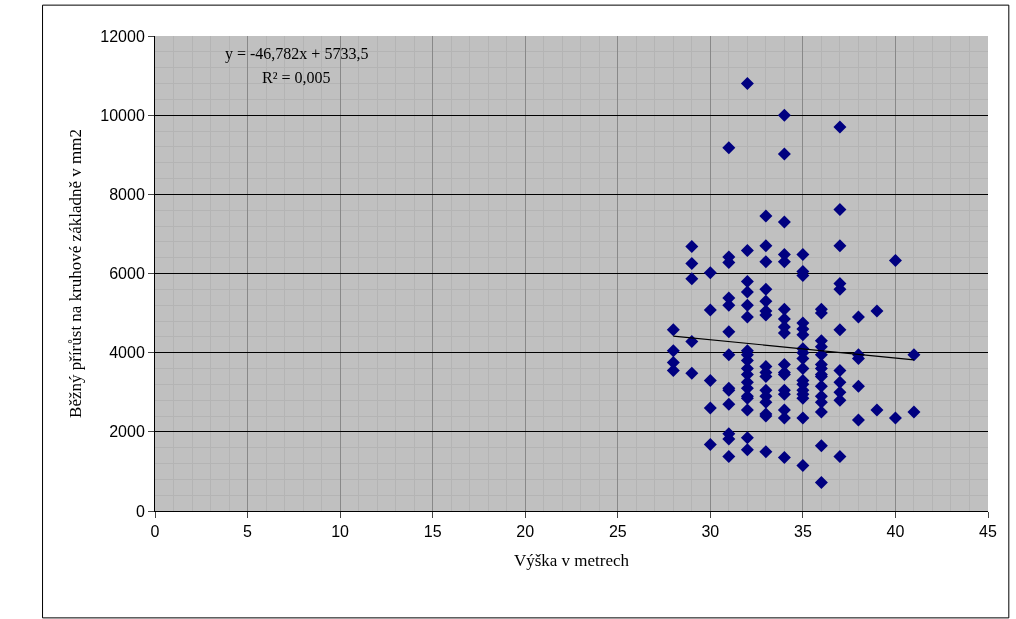 This screenshot has width=1016, height=619. I want to click on y-tick-label: 4000, so click(127, 353).